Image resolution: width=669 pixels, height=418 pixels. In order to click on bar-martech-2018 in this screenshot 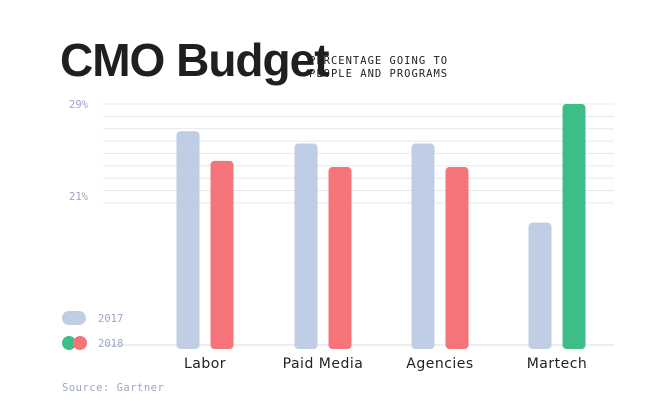, I will do `click(574, 226)`.